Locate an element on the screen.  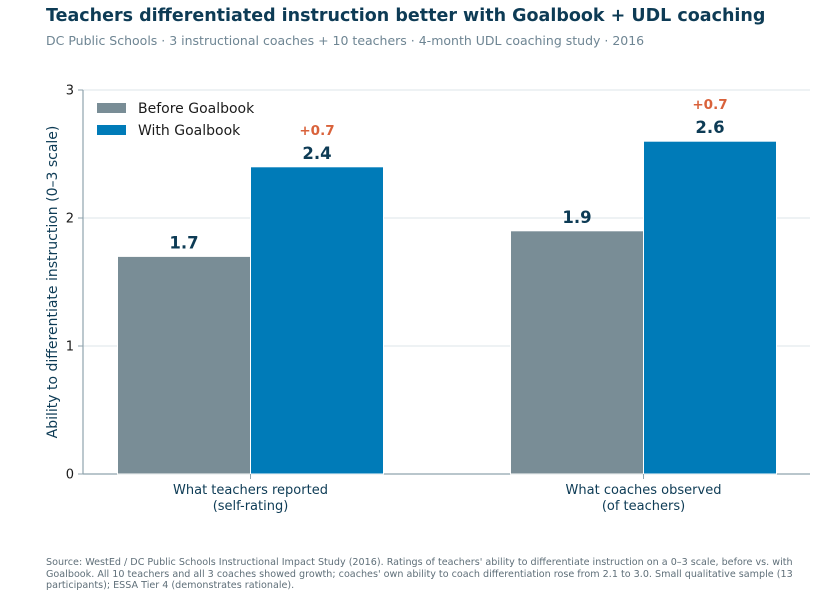
x-category-label: What teachers reported is located at coordinates (250, 490).